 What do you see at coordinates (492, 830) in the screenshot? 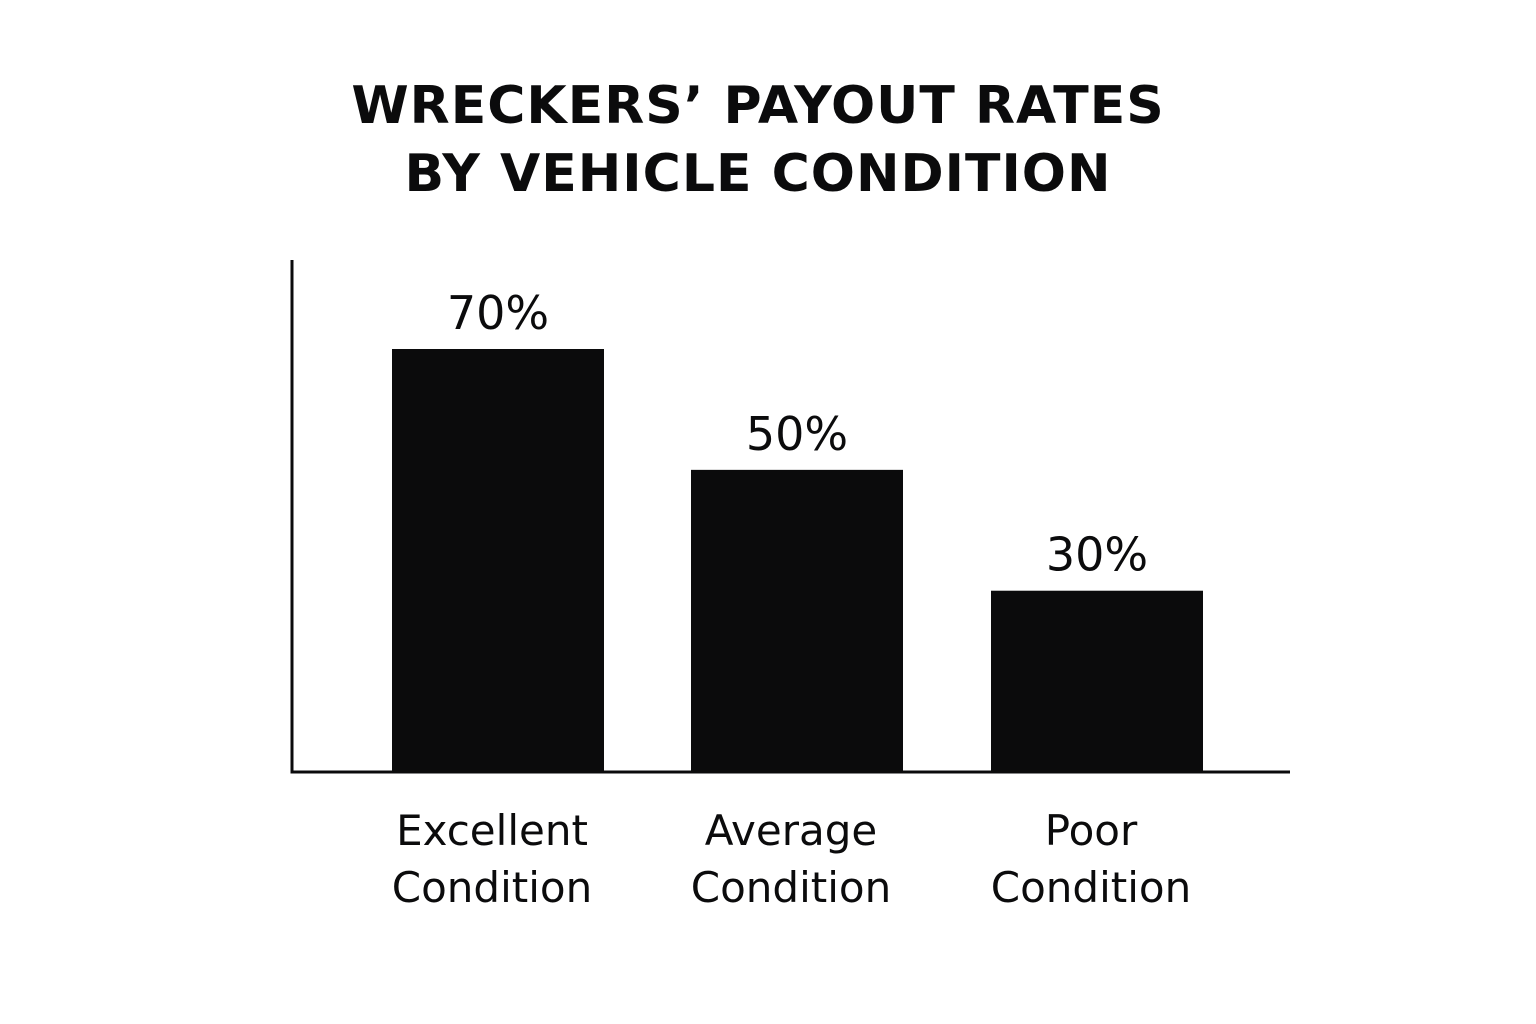
I see `category-label: Excellent` at bounding box center [492, 830].